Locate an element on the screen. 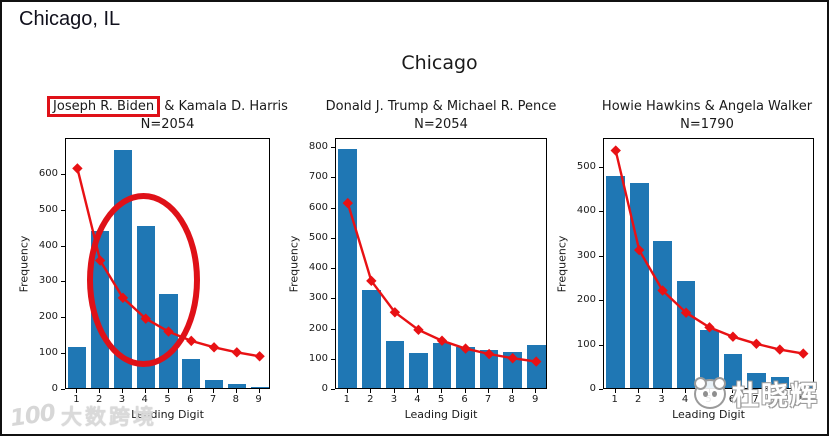  subplot1-title: Joseph R. Biden & Kamala D. Harris is located at coordinates (167, 107).